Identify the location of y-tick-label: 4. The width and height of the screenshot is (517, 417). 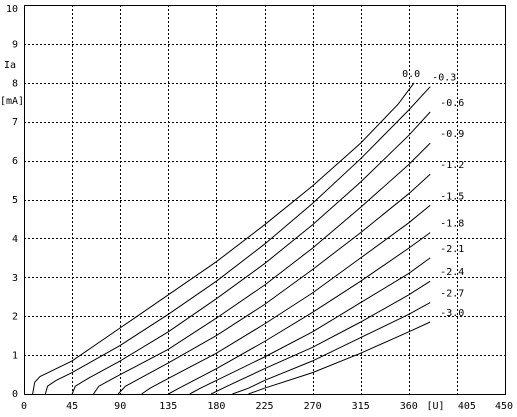
(15, 239).